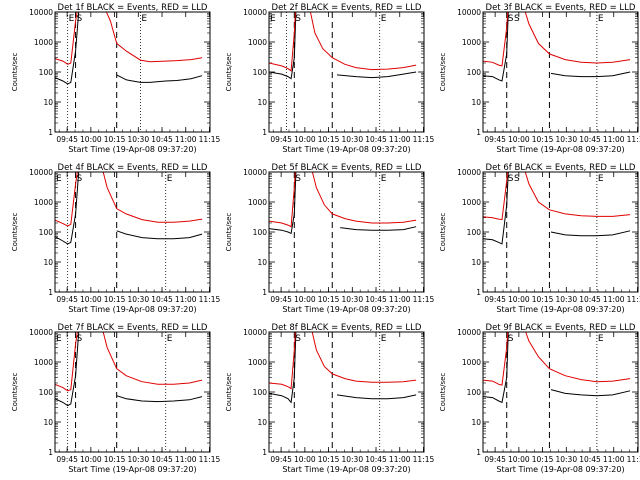  What do you see at coordinates (347, 168) in the screenshot?
I see `panel-title: Det 5f BLACK = Events, RED = LLD` at bounding box center [347, 168].